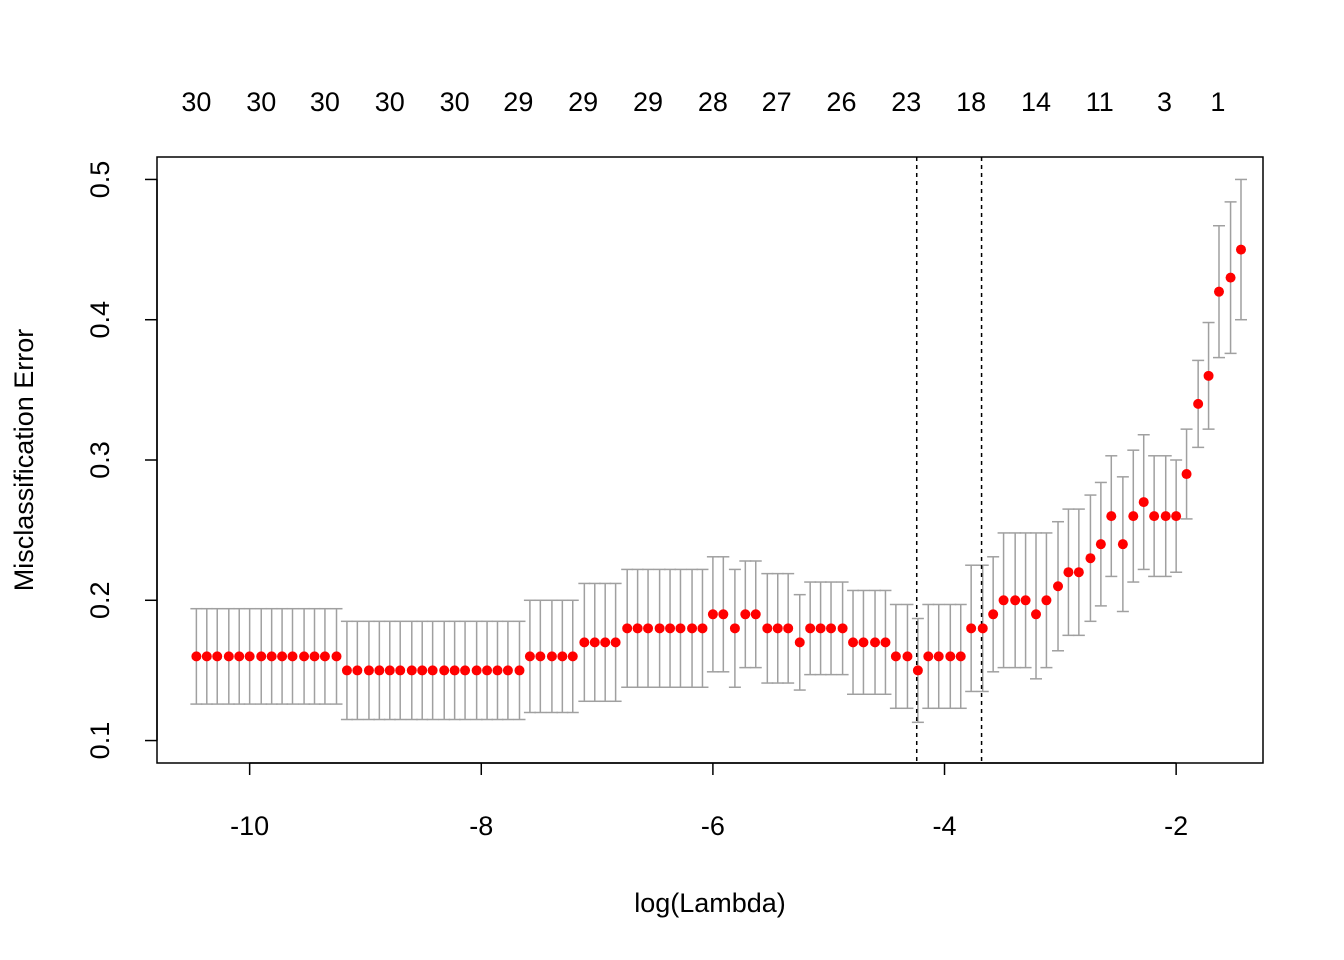  I want to click on top-axis-label: 3, so click(1164, 102).